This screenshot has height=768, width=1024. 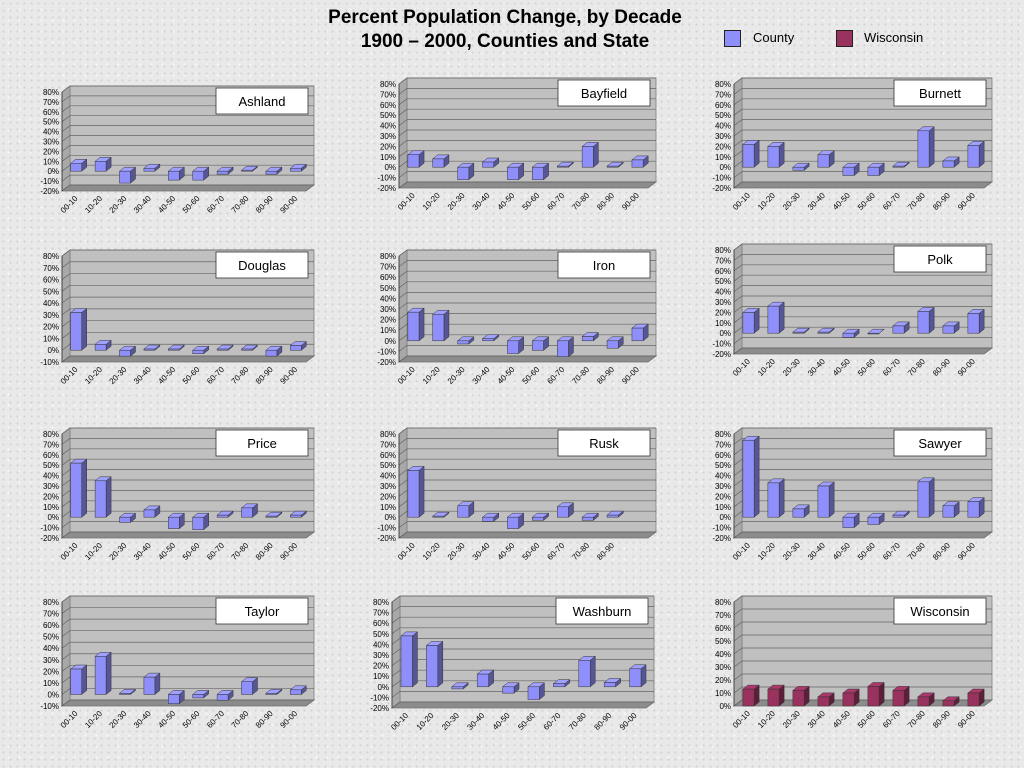 What do you see at coordinates (723, 292) in the screenshot?
I see `y-tick-label: 40%` at bounding box center [723, 292].